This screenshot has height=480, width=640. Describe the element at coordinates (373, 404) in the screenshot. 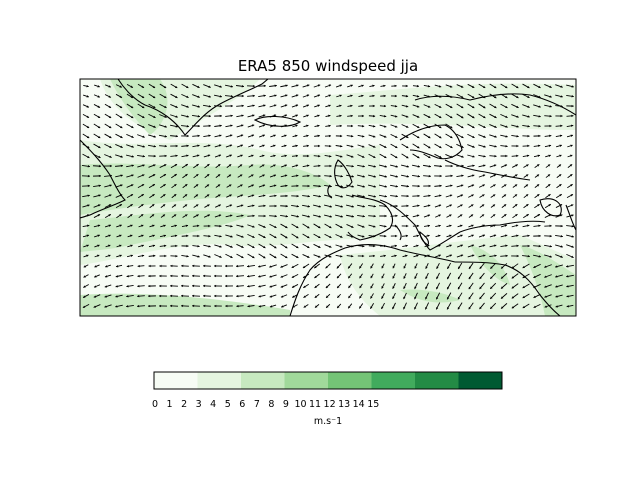

I see `colorbar-tick-label: 15` at that location.